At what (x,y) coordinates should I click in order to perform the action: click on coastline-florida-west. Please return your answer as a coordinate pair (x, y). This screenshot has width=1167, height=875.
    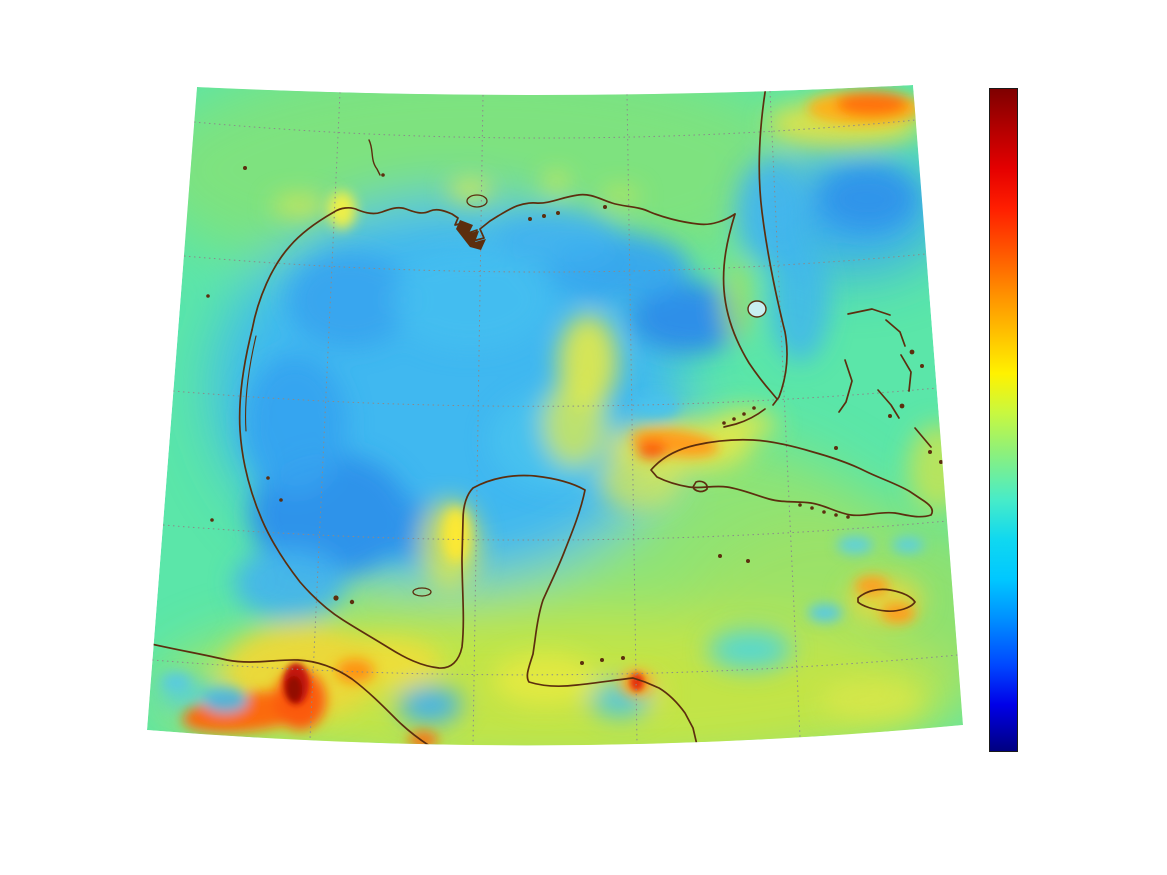
    Looking at the image, I should click on (750, 306).